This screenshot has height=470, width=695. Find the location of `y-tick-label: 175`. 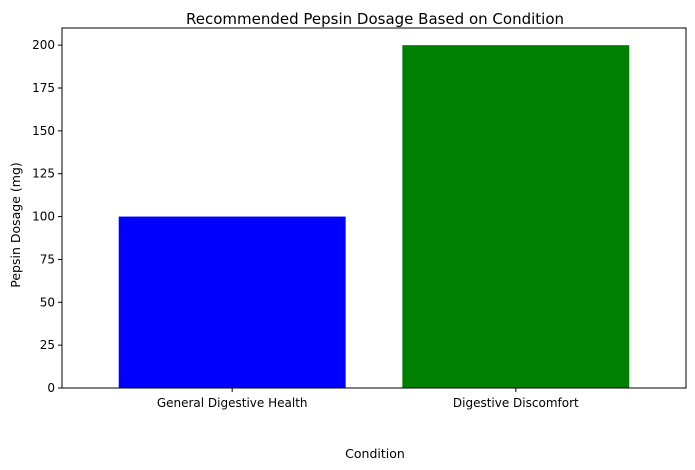

y-tick-label: 175 is located at coordinates (43, 88).